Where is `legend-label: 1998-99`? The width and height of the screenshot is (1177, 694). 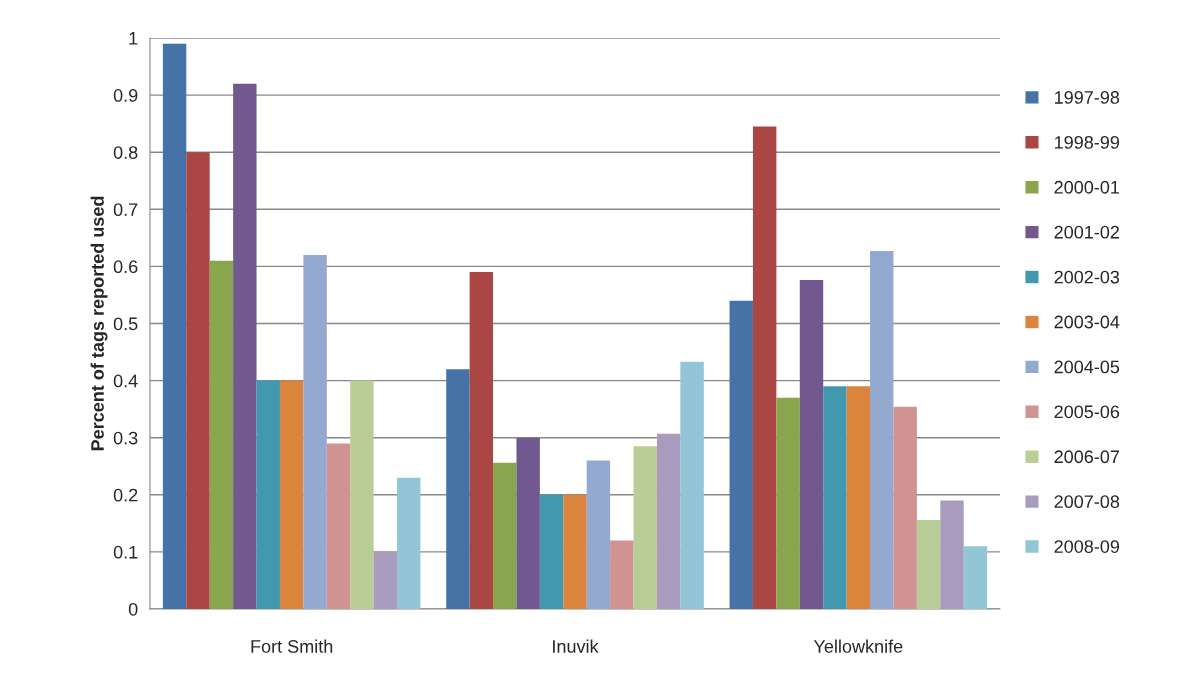 legend-label: 1998-99 is located at coordinates (1087, 142).